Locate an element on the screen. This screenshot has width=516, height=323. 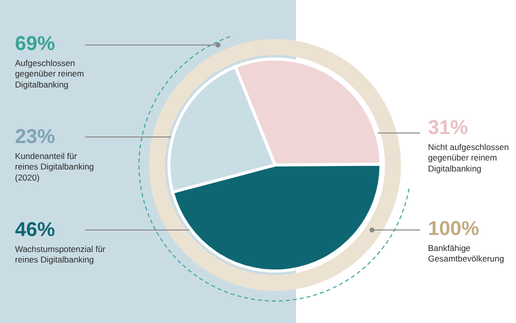
text: Bankfähige Gesamtbevölkerung is located at coordinates (466, 253).